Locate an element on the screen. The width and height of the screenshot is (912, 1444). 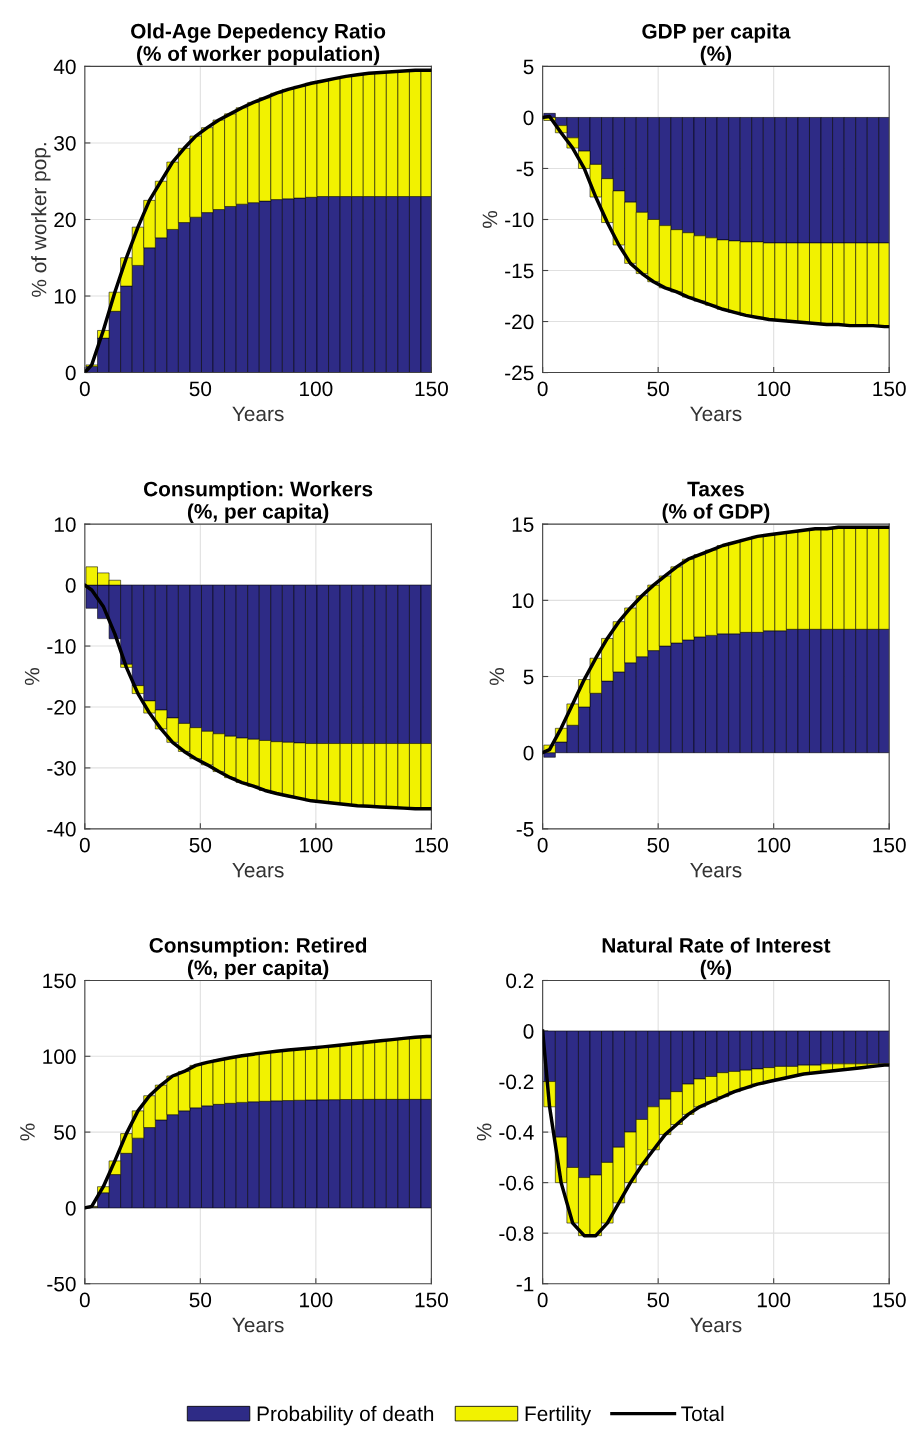
y-tick-label: 150 is located at coordinates (59, 981).